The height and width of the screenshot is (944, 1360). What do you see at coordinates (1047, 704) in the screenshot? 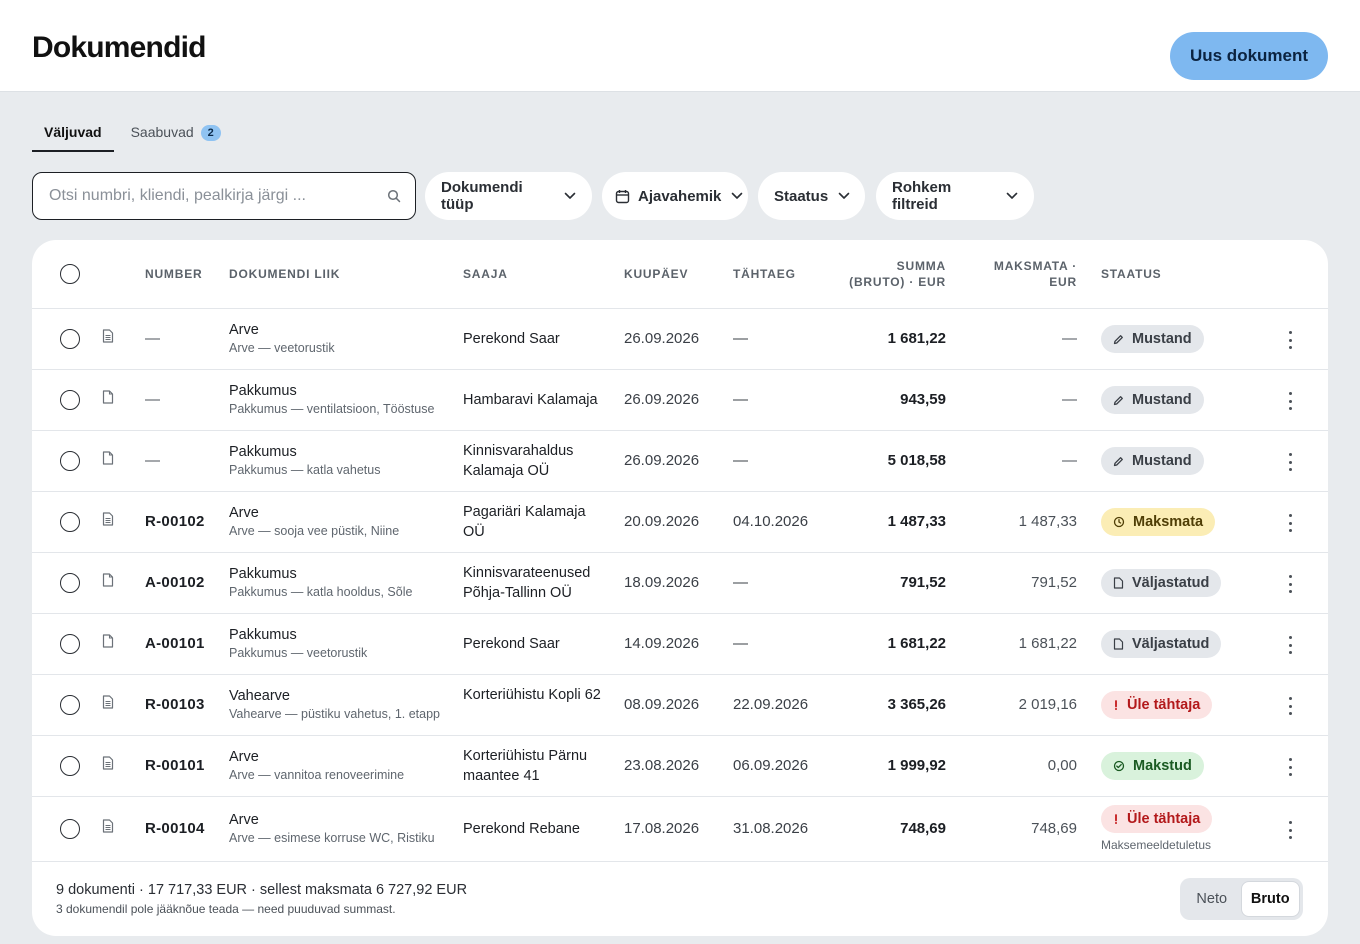
I see `unpaid-amount: 2 019,16` at bounding box center [1047, 704].